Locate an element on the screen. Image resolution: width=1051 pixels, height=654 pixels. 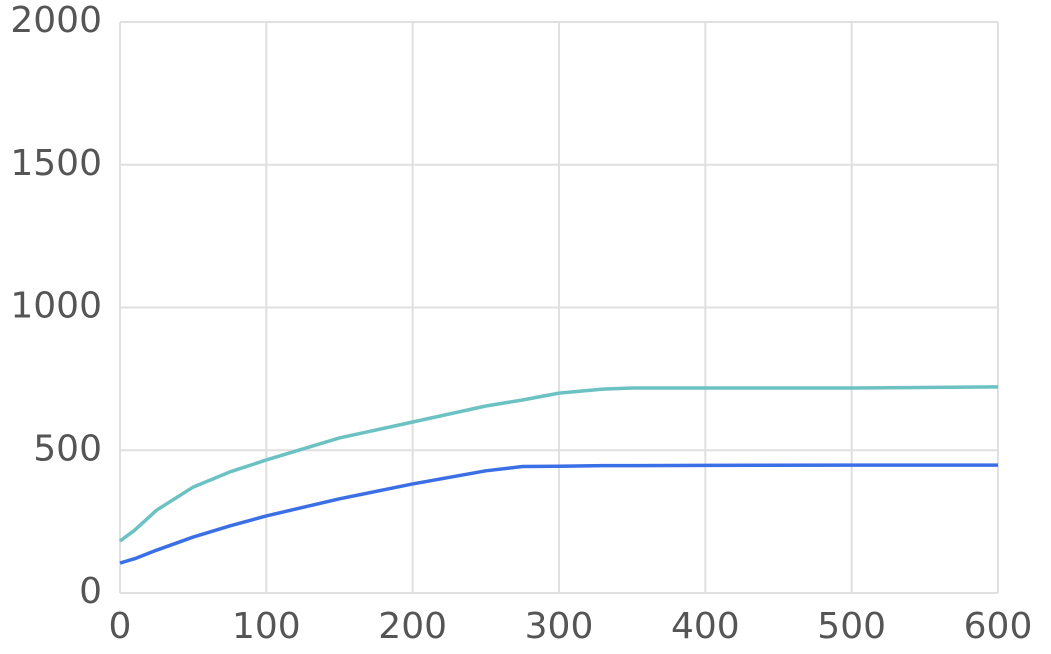
y-tick-label: 1000 is located at coordinates (56, 306).